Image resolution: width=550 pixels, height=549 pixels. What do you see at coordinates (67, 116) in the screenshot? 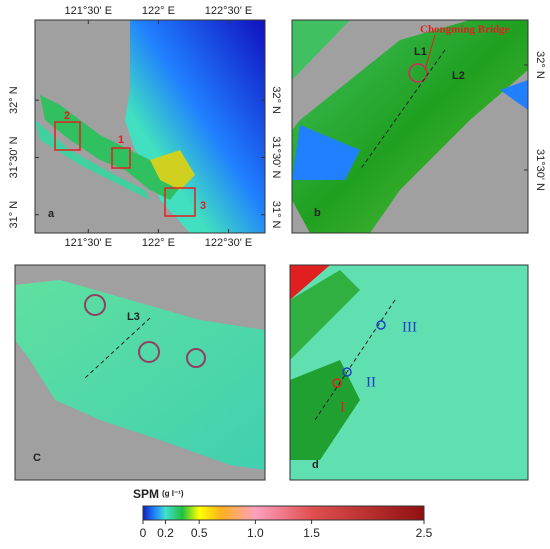
I see `box-label: 2` at bounding box center [67, 116].